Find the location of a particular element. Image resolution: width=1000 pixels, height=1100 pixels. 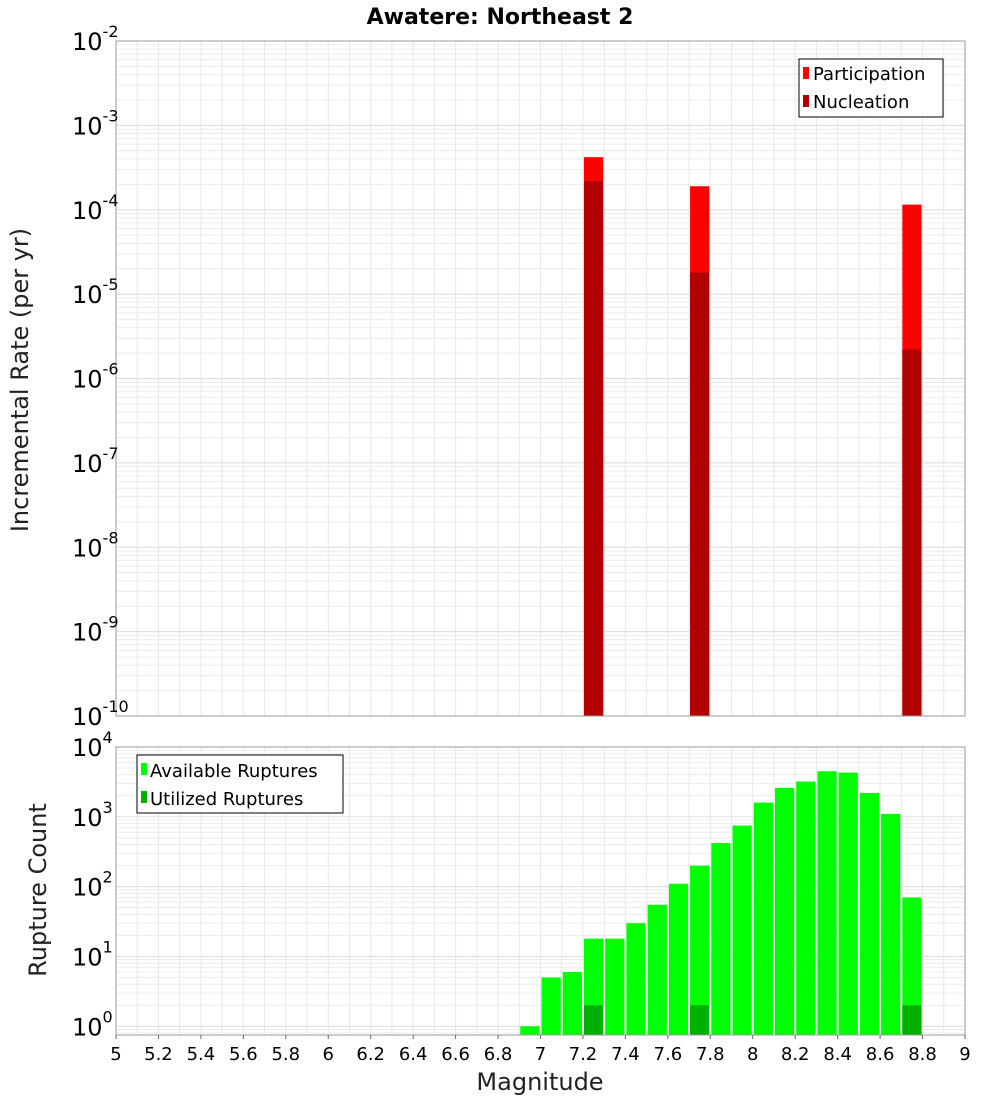

x-tick-label: 7.8 is located at coordinates (710, 1054).